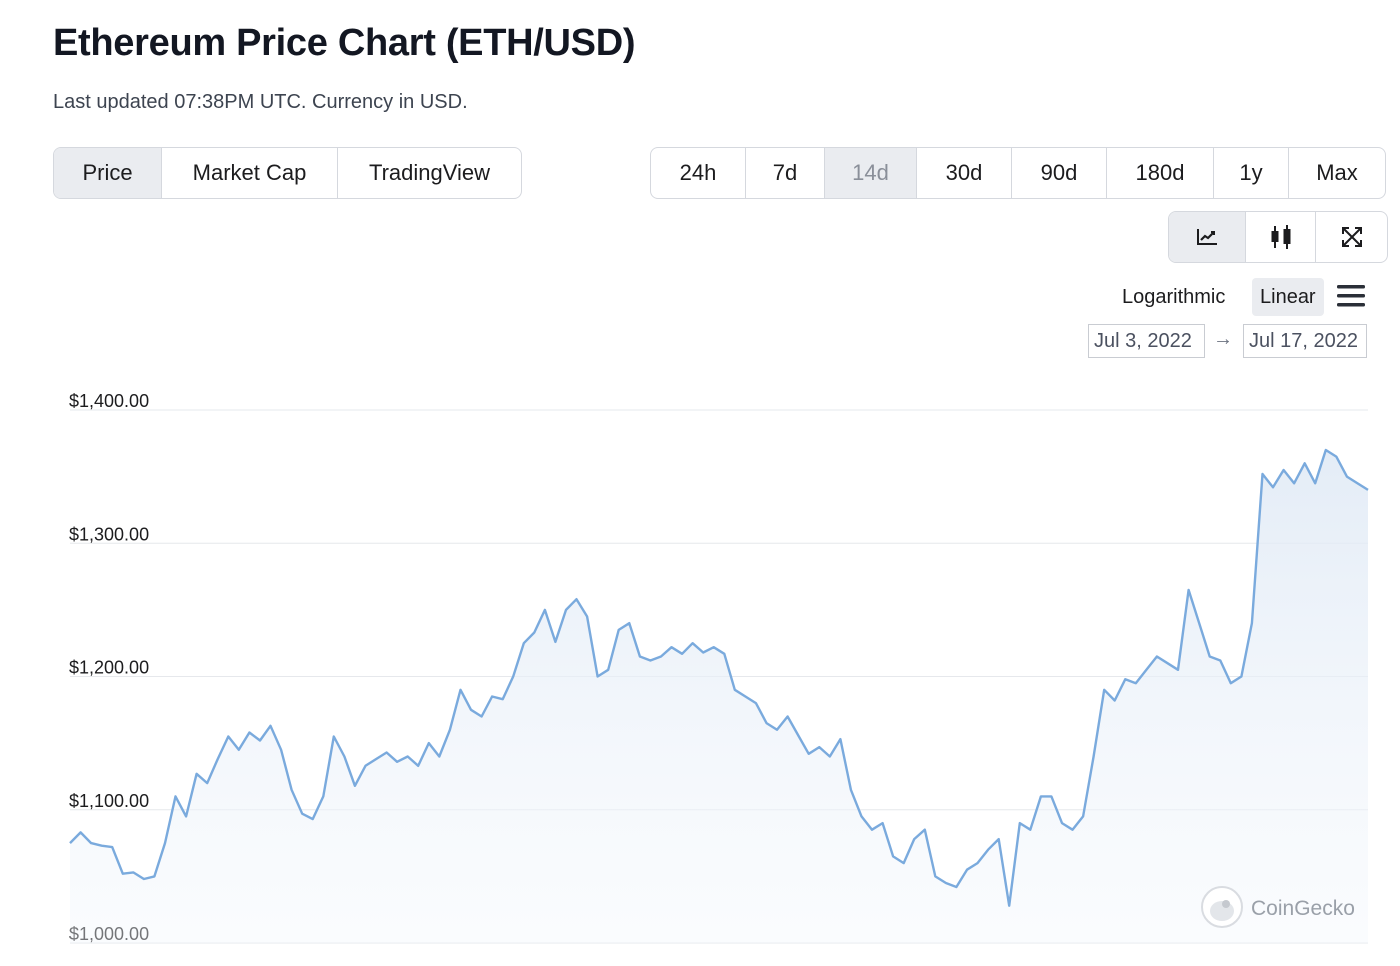 This screenshot has height=966, width=1400. I want to click on candlestick-icon, so click(1280, 237).